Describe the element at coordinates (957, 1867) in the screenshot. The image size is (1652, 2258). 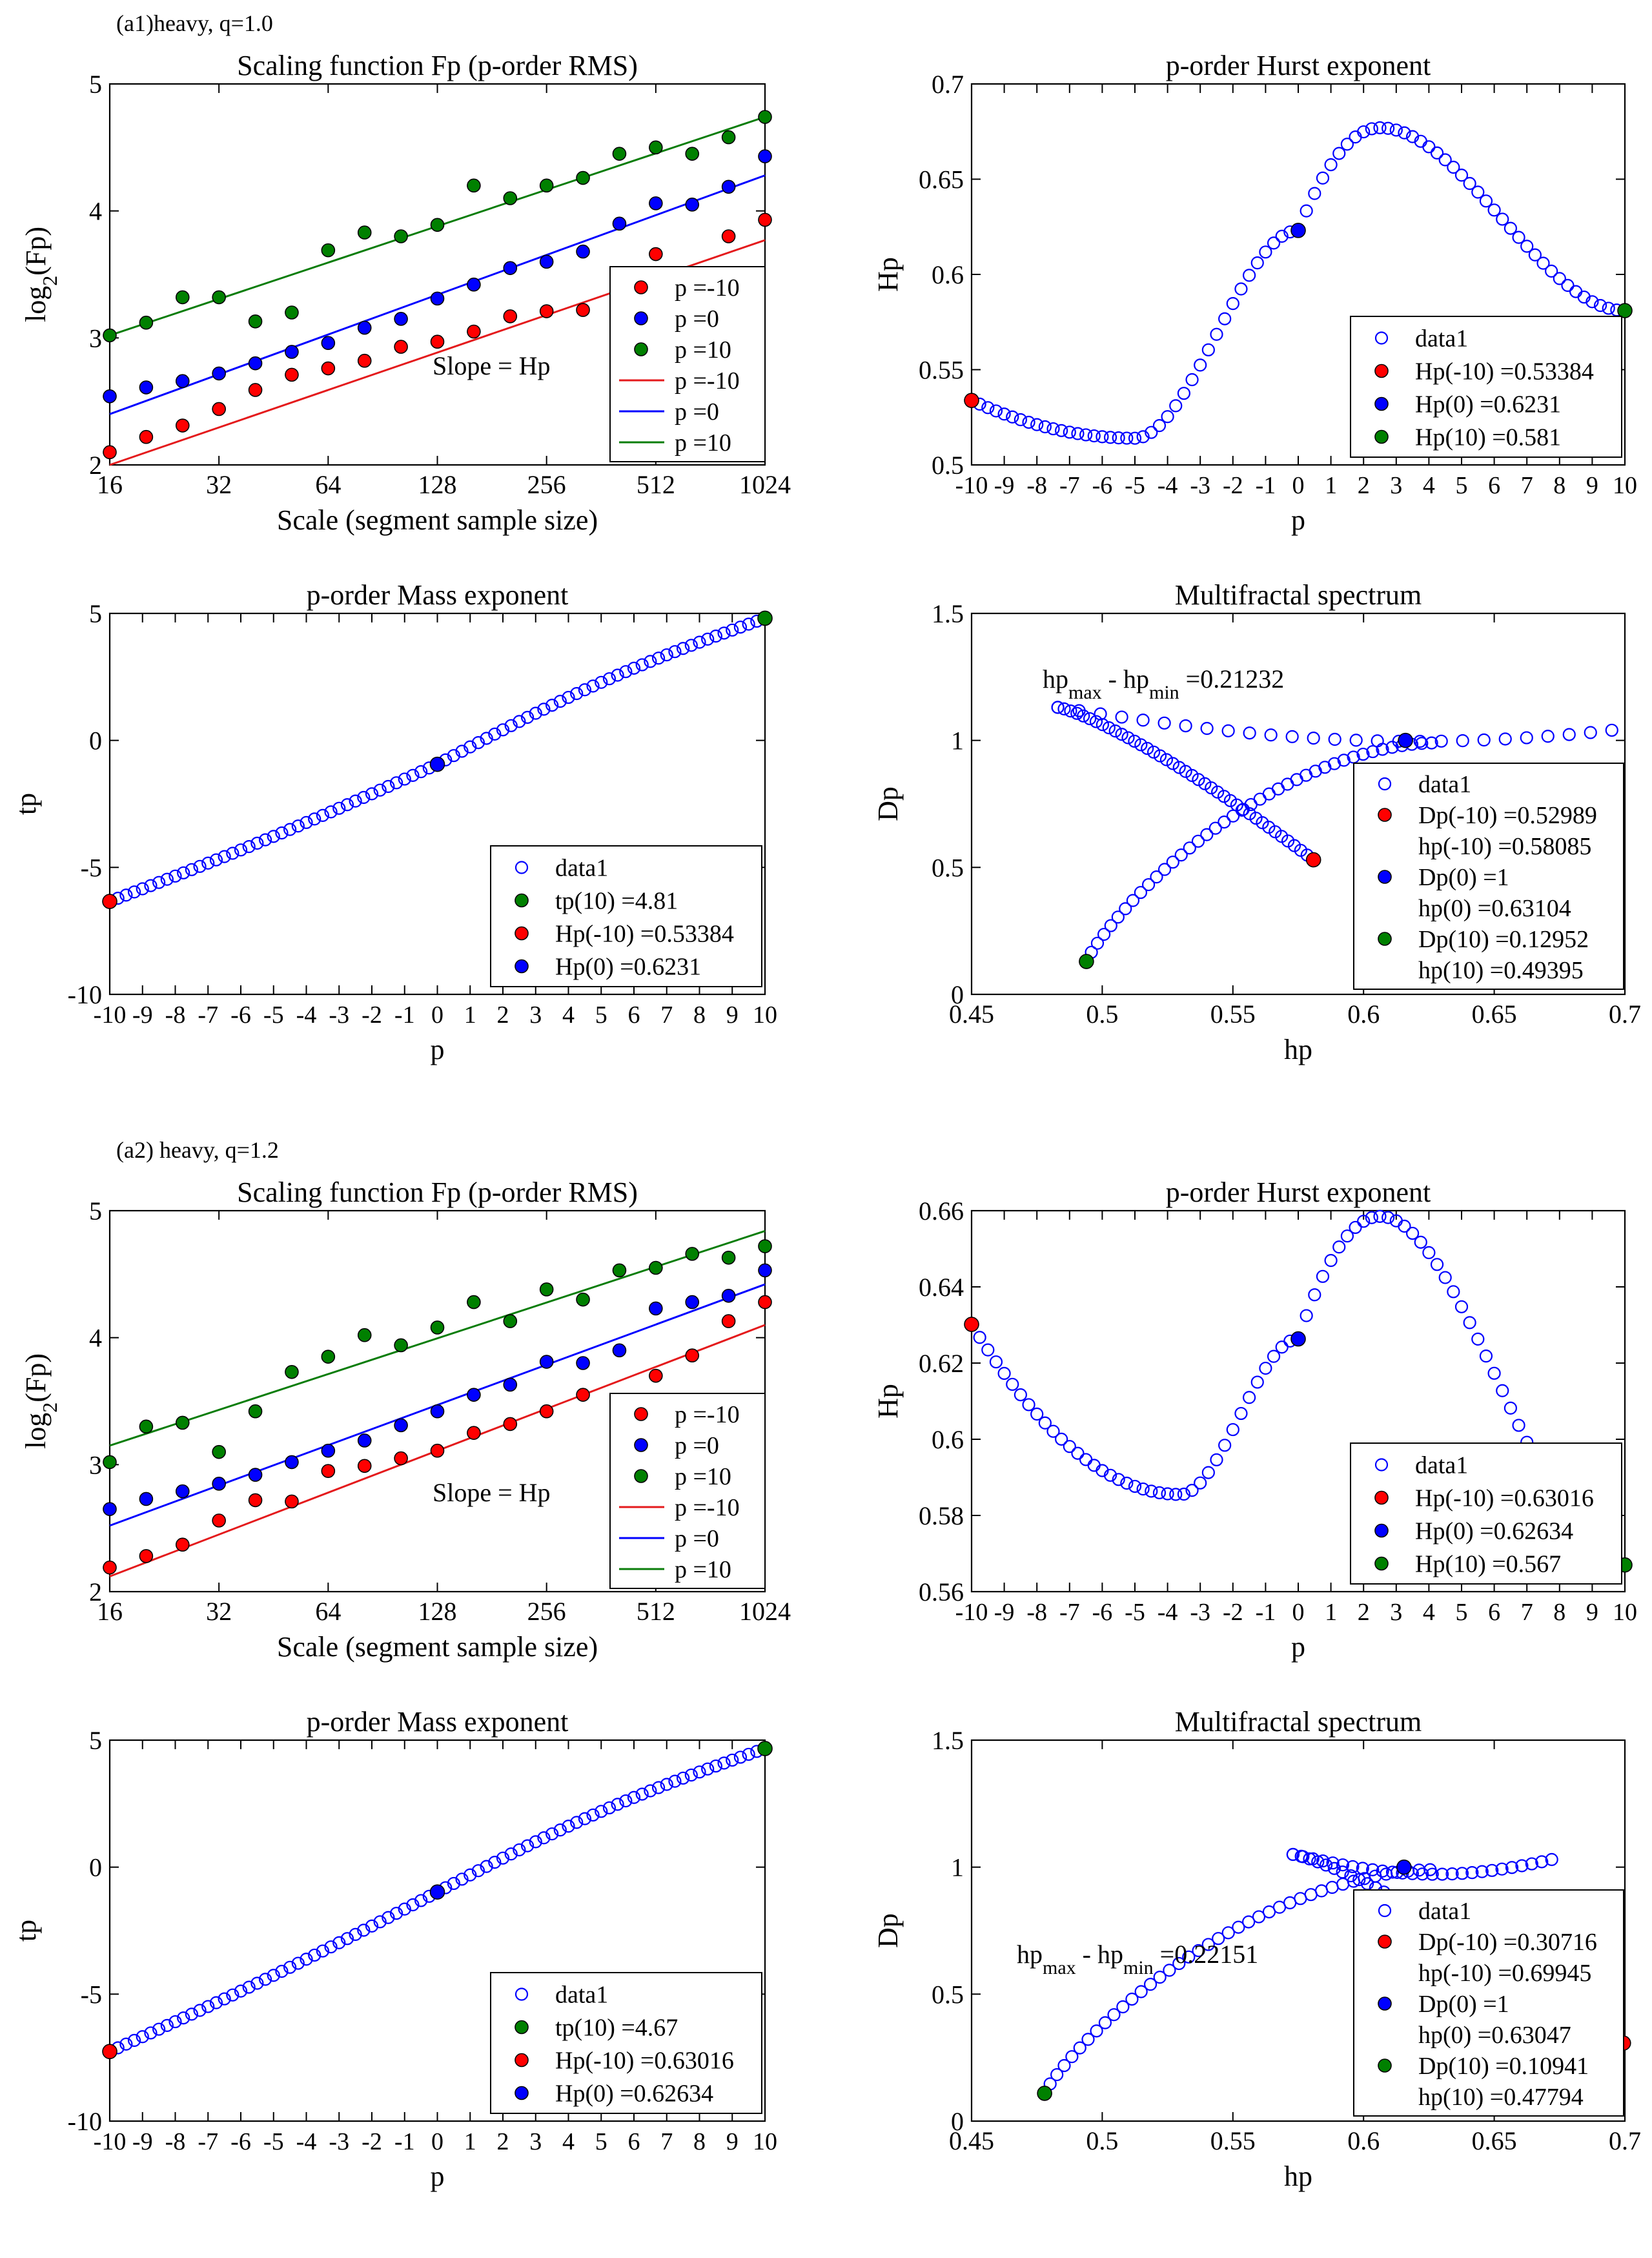
I see `spectrum-ytick-label: 1` at that location.